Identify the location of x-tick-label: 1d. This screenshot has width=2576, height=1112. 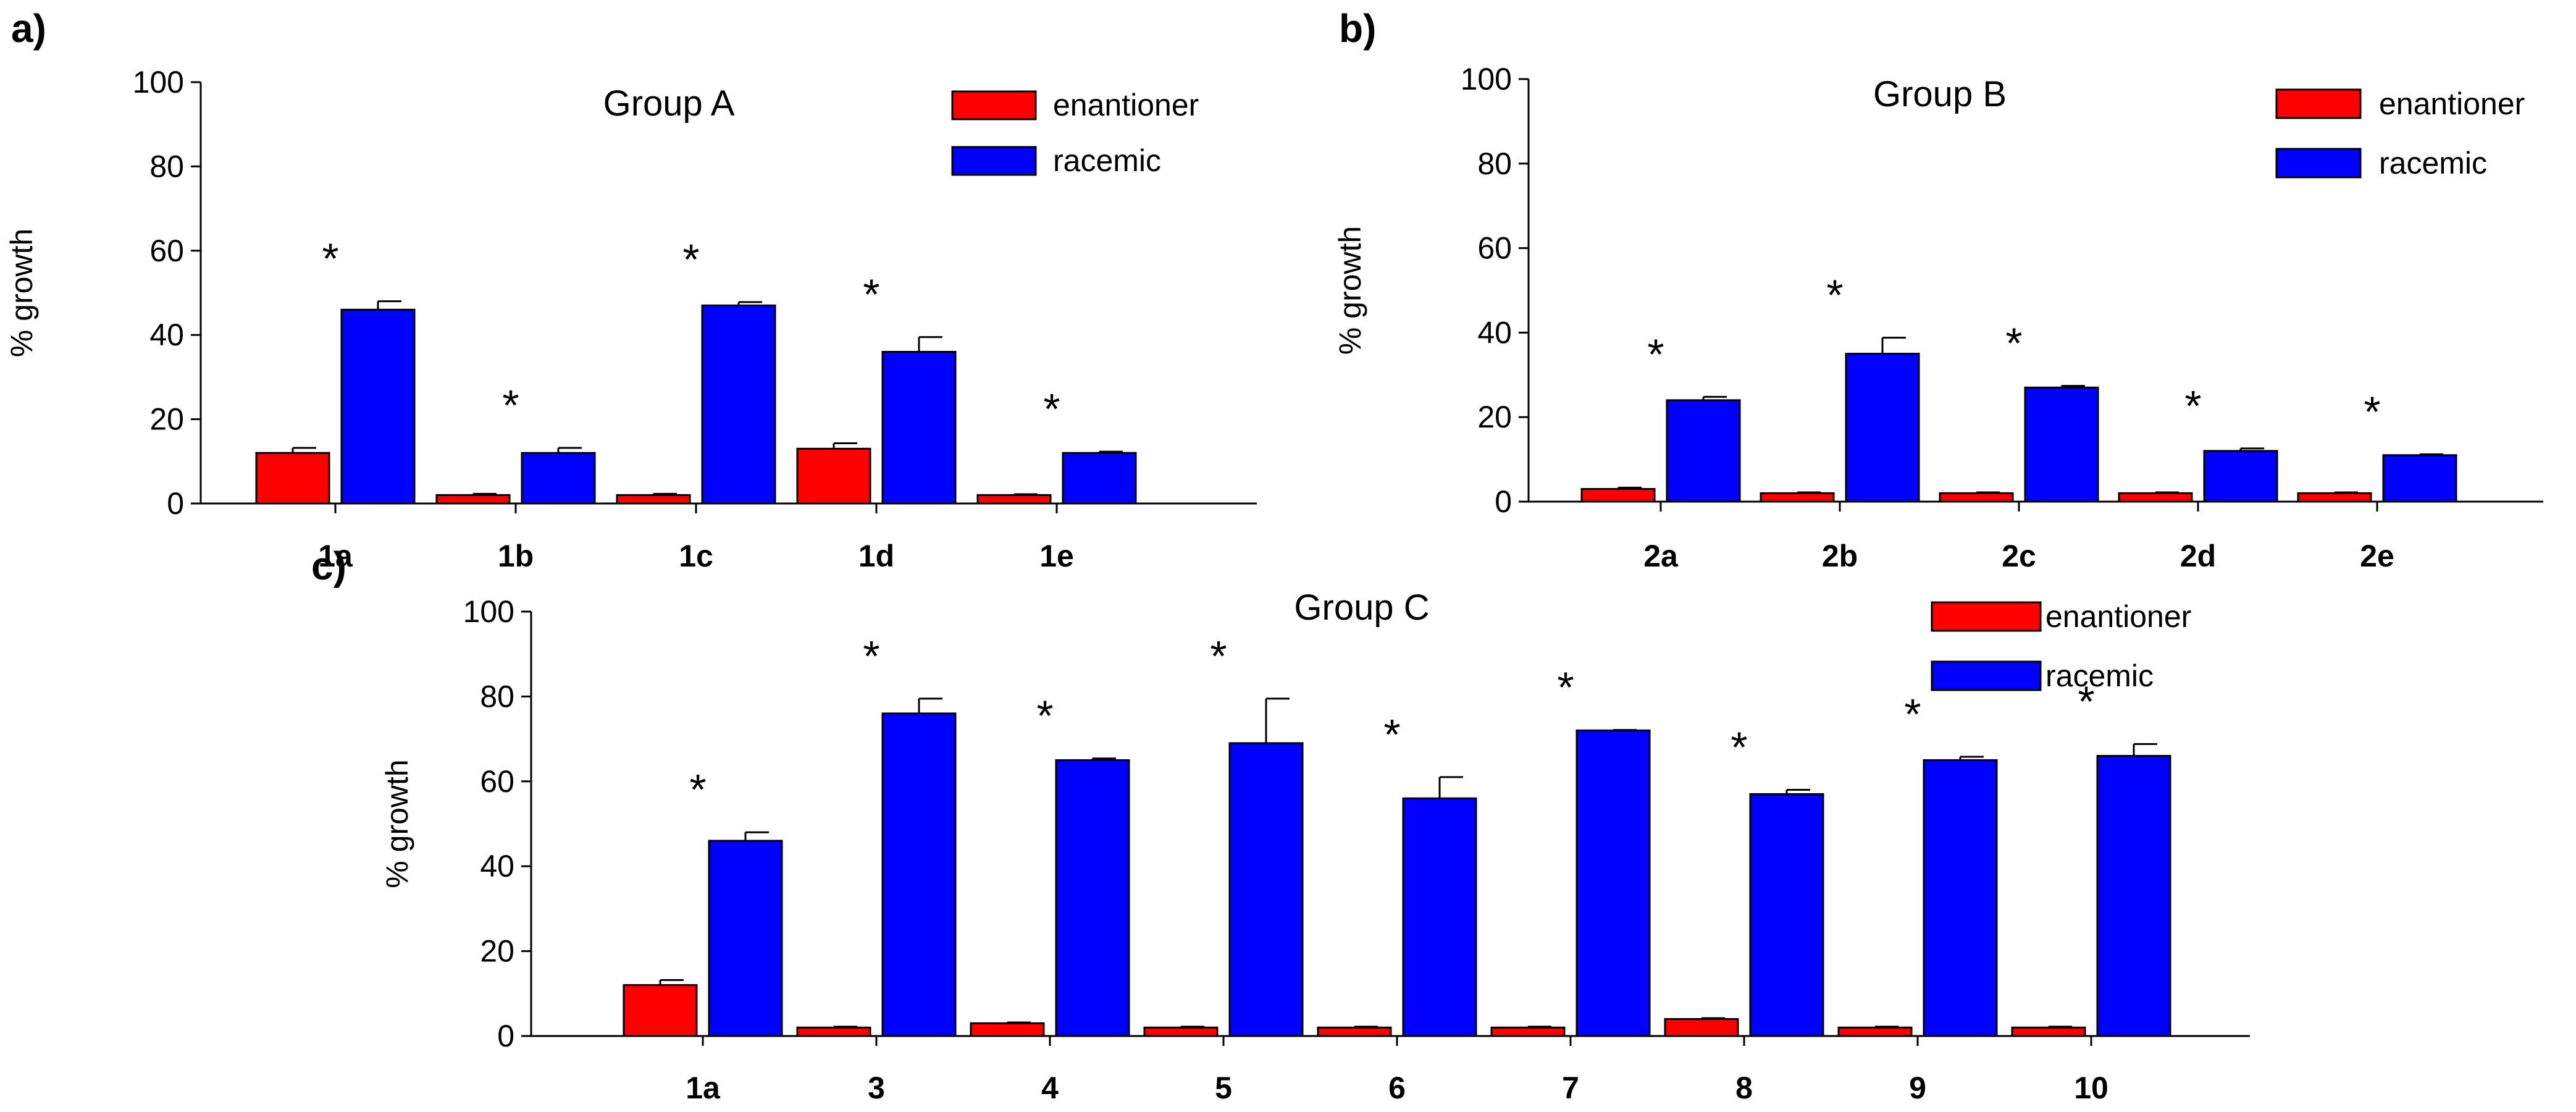
(876, 556).